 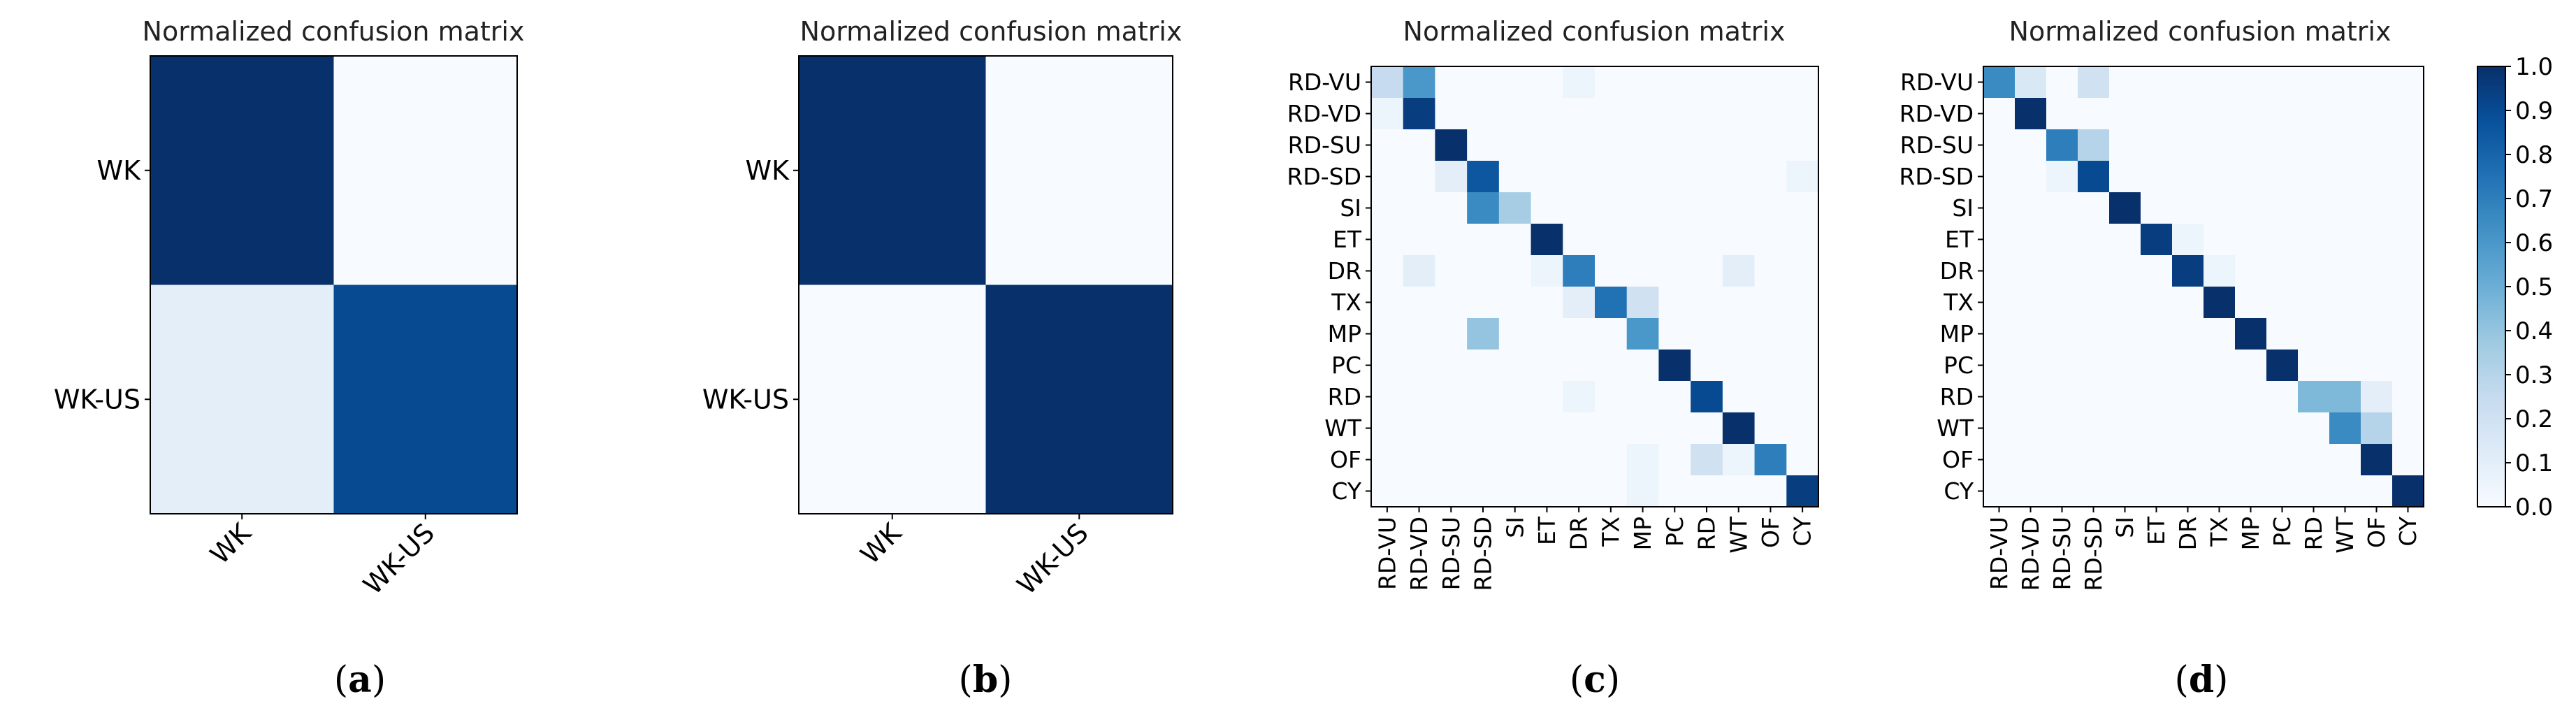 I want to click on cell-c-r13-c3, so click(x=1484, y=491).